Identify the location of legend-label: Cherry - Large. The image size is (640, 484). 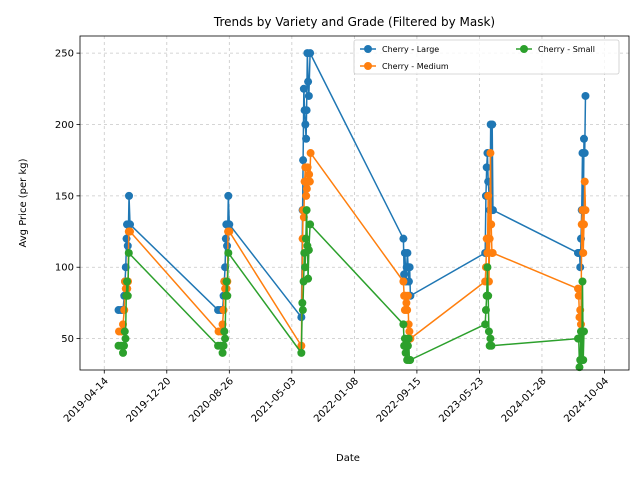
(410, 49).